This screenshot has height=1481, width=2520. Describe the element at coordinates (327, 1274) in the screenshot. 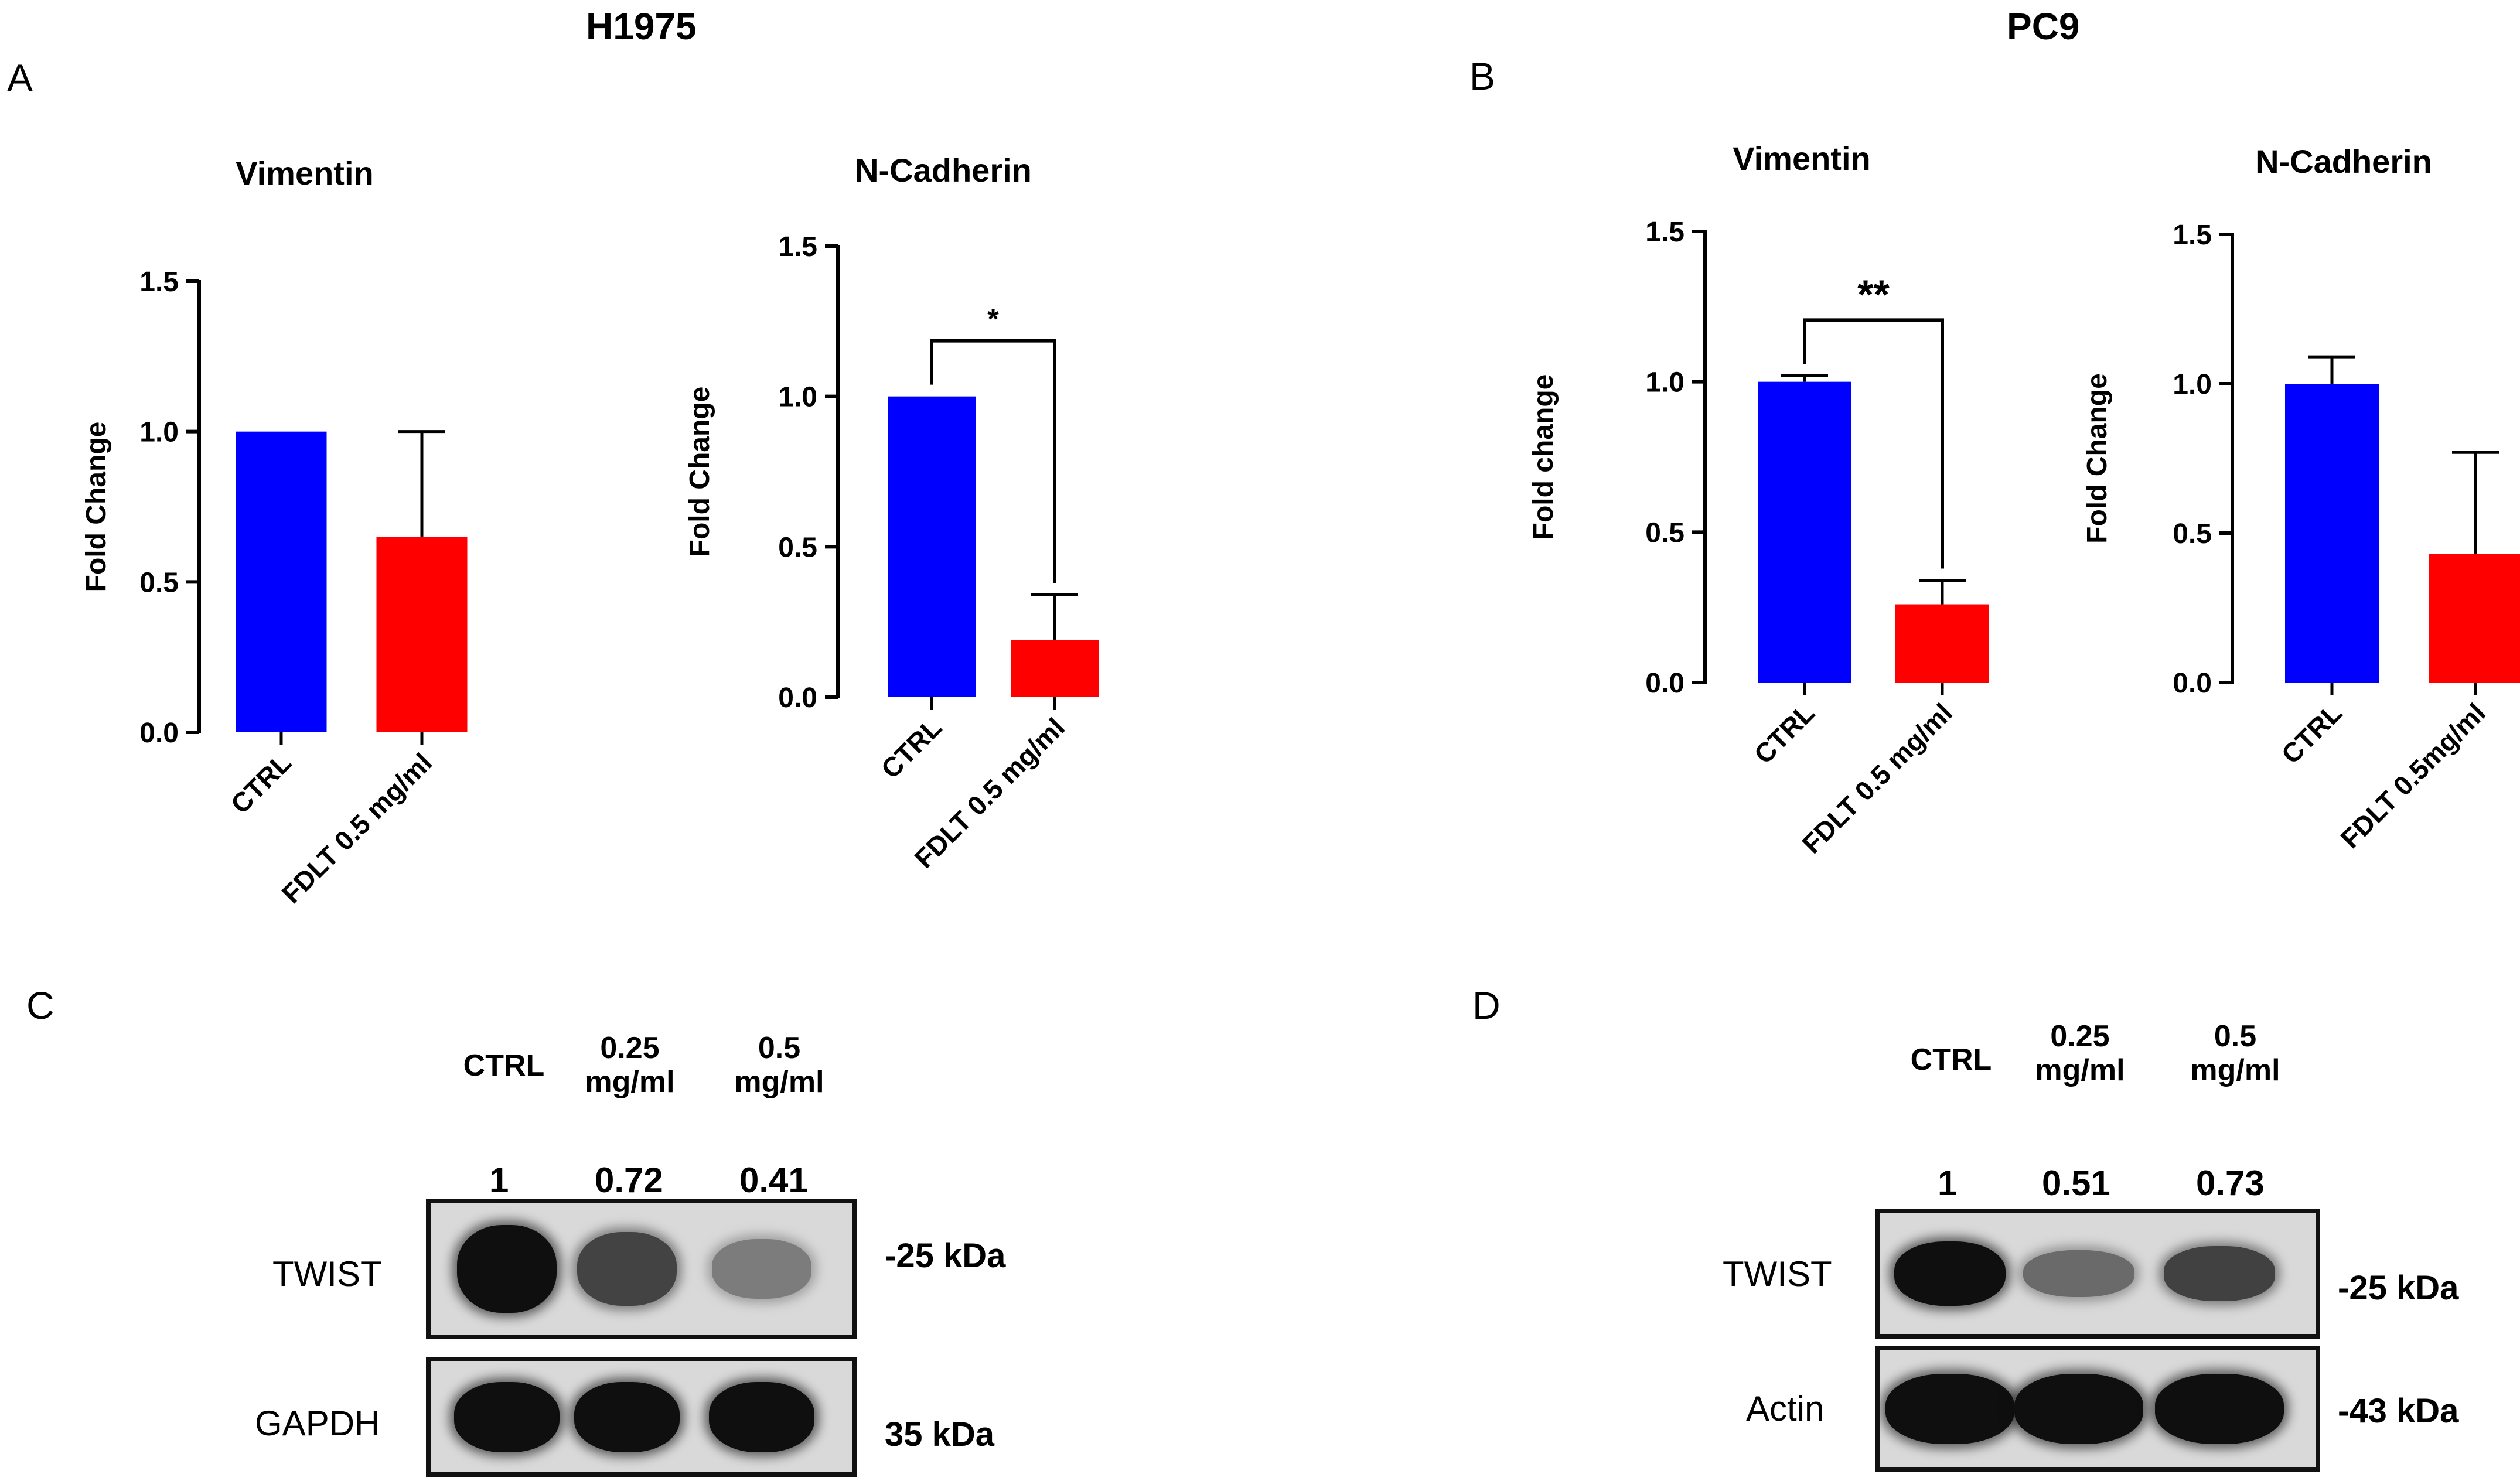

I see `blot-c-row-twist-label: TWIST` at that location.